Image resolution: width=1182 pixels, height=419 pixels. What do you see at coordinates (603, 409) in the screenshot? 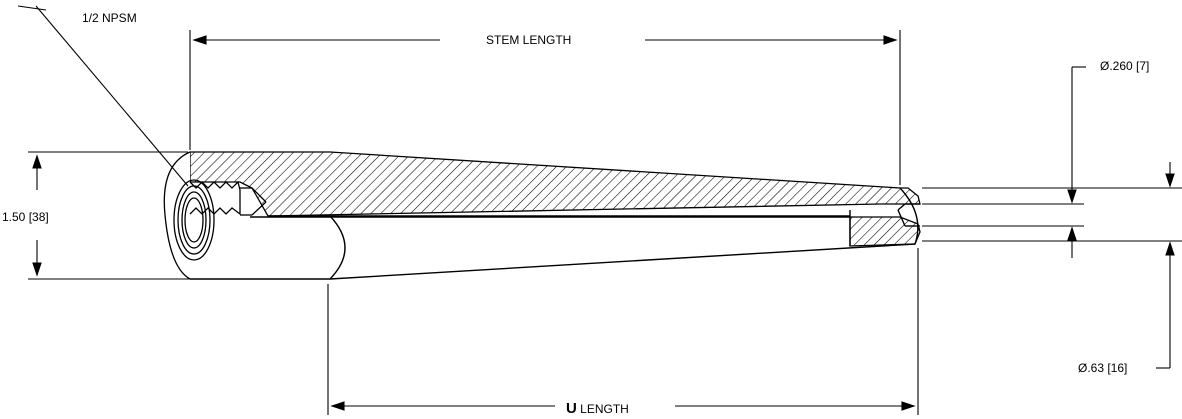
I see `u-length-suffix: LENGTH` at bounding box center [603, 409].